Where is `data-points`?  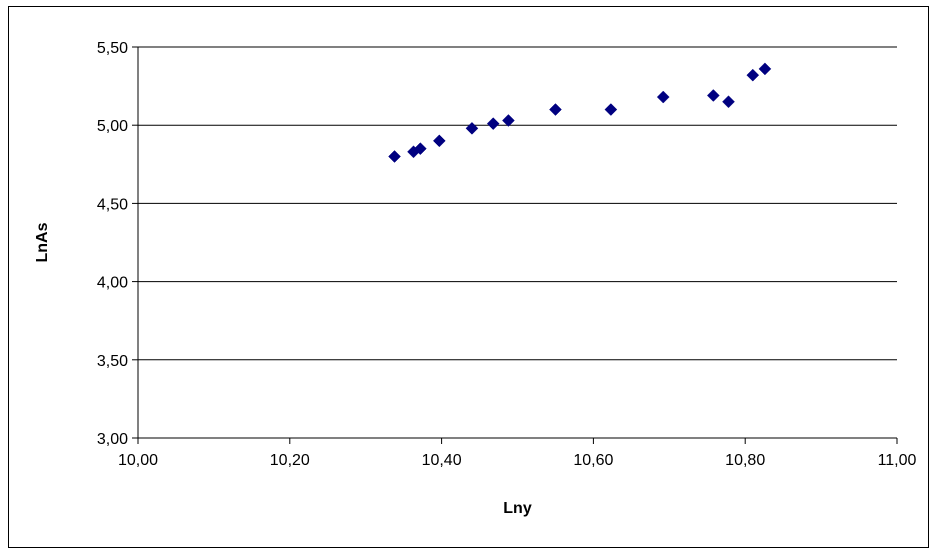 data-points is located at coordinates (580, 112).